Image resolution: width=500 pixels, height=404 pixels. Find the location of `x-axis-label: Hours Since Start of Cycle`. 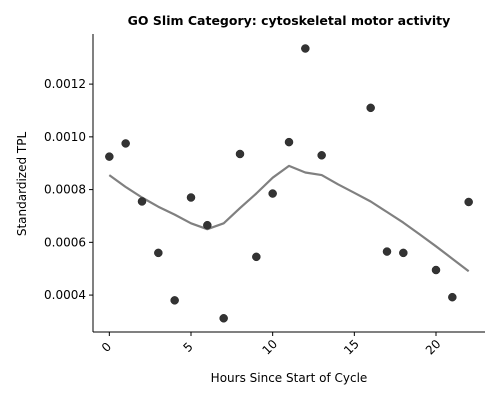

x-axis-label: Hours Since Start of Cycle is located at coordinates (289, 378).